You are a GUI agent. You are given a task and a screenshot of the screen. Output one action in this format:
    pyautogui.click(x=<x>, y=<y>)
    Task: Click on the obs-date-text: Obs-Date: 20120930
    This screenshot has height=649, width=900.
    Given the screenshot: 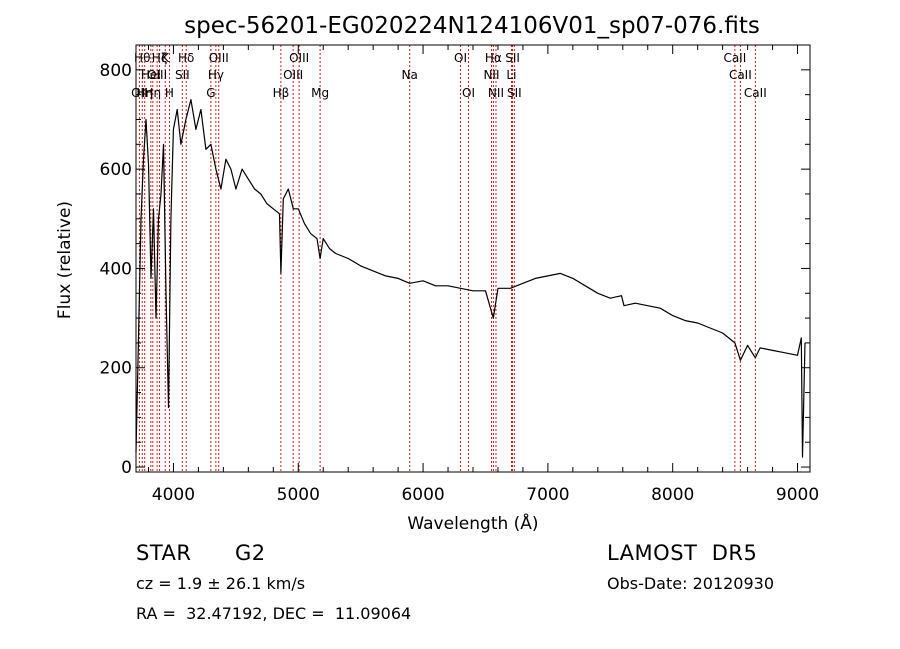 What is the action you would take?
    pyautogui.click(x=691, y=583)
    